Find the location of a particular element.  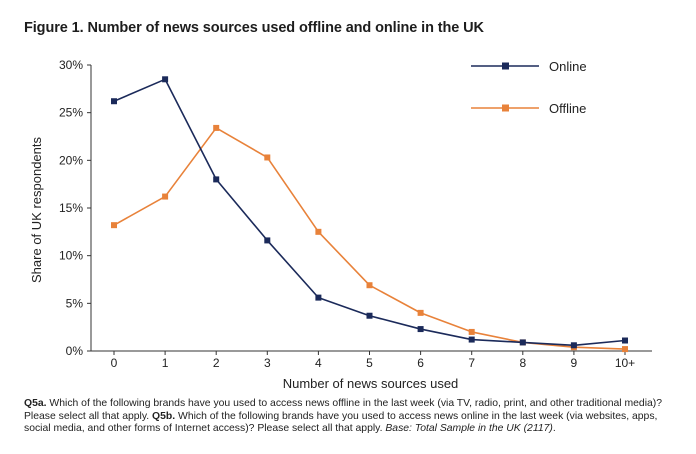

legend-offline-marker is located at coordinates (505, 108).